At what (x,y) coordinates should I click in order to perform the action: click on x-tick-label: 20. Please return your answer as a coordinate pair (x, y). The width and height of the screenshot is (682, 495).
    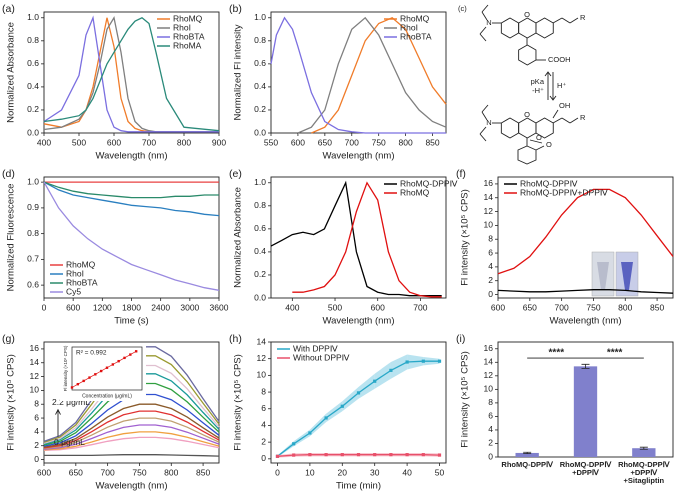
    Looking at the image, I should click on (343, 472).